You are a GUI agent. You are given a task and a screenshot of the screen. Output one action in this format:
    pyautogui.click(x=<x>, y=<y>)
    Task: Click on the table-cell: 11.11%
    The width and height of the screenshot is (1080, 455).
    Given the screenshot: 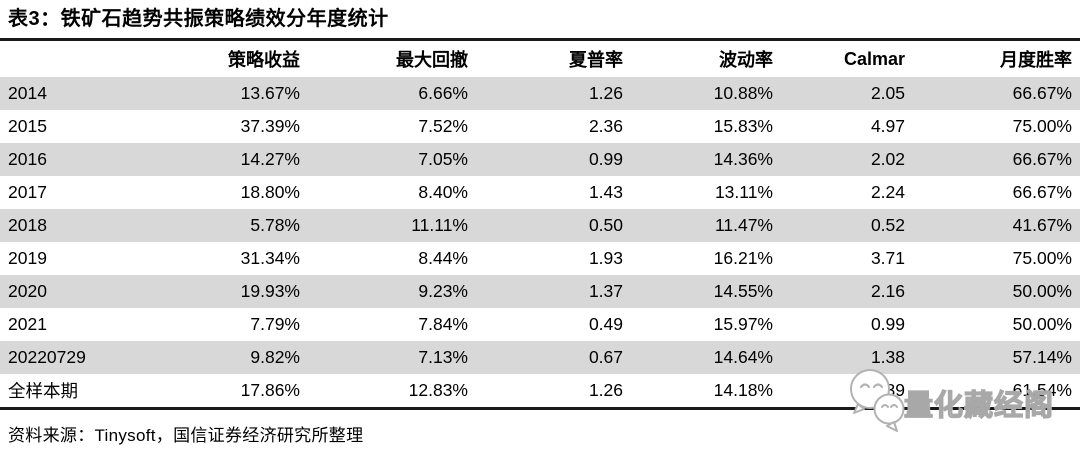 What is the action you would take?
    pyautogui.click(x=439, y=225)
    